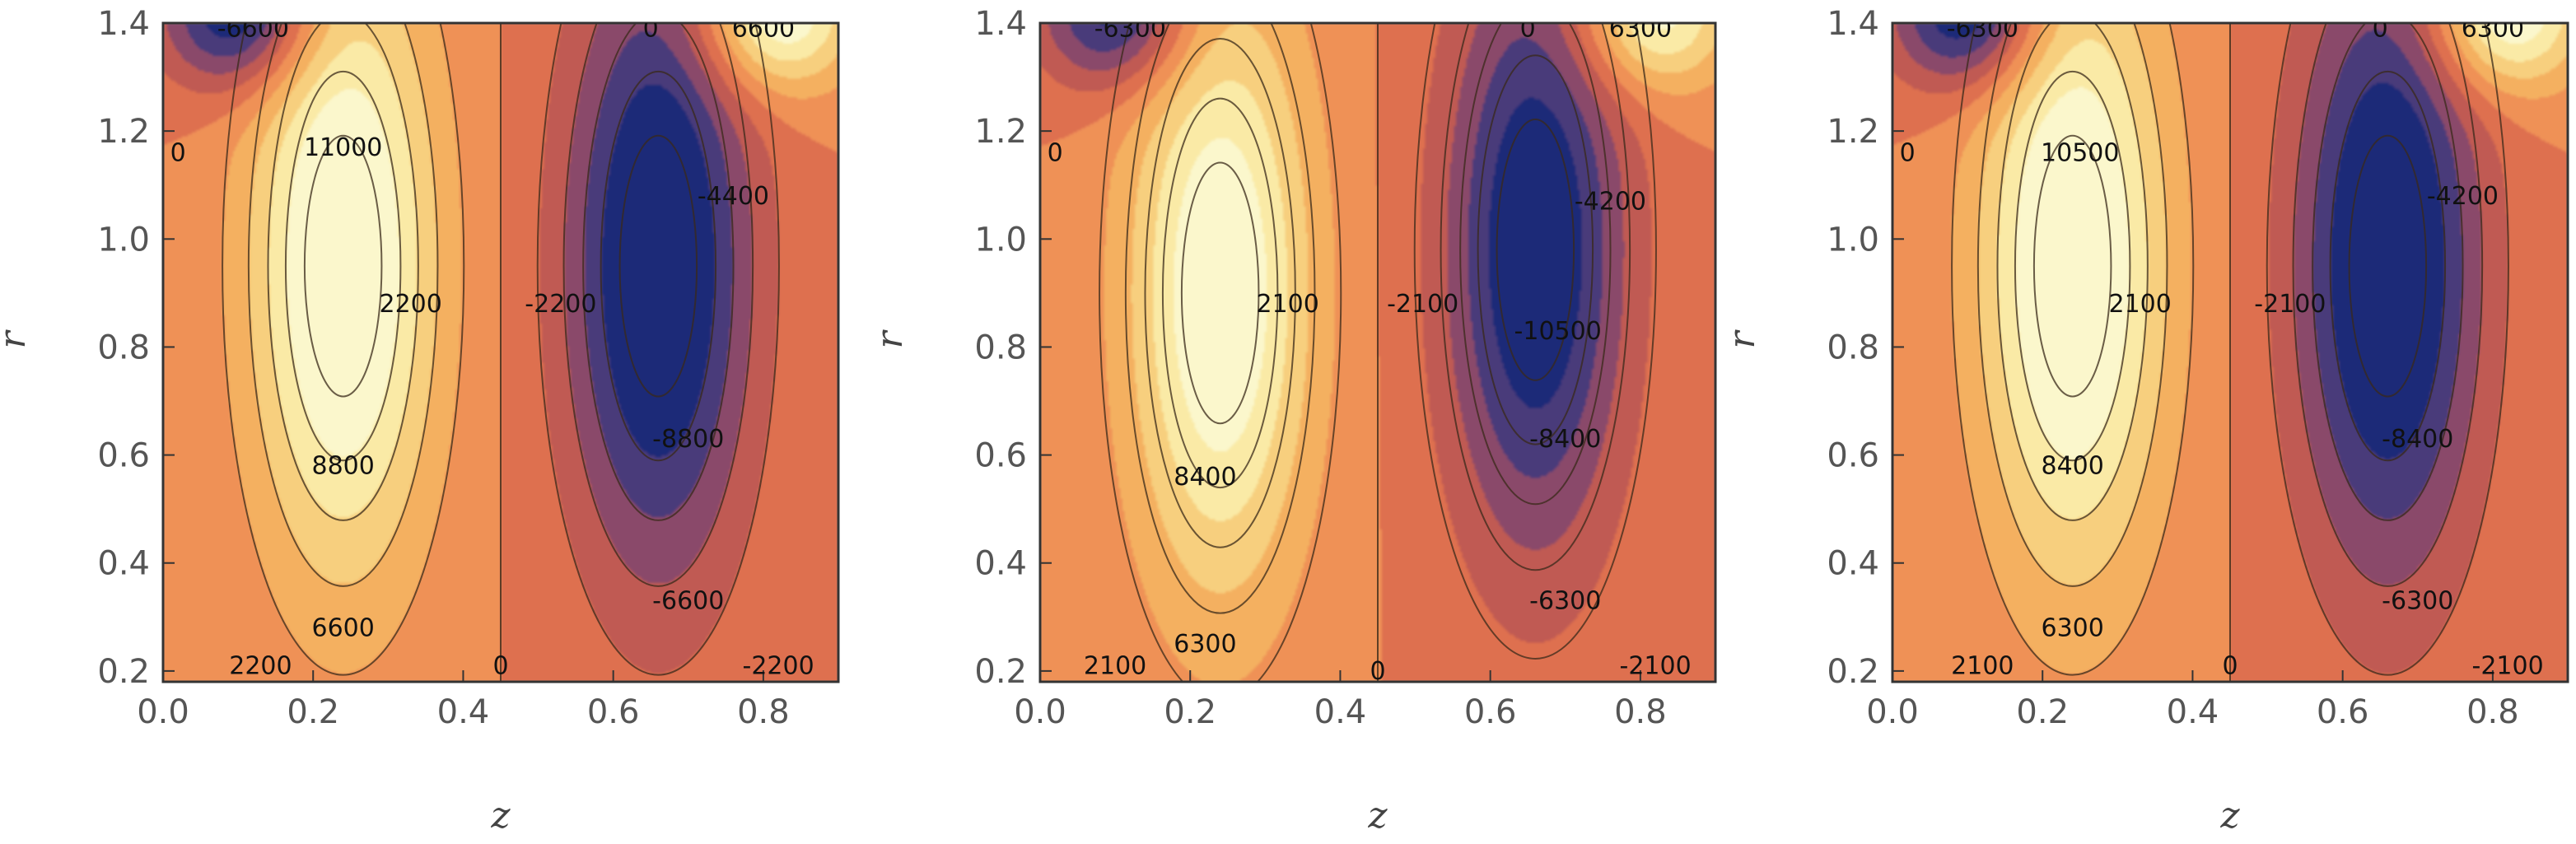  Describe the element at coordinates (343, 147) in the screenshot. I see `contour-label: 11000` at that location.